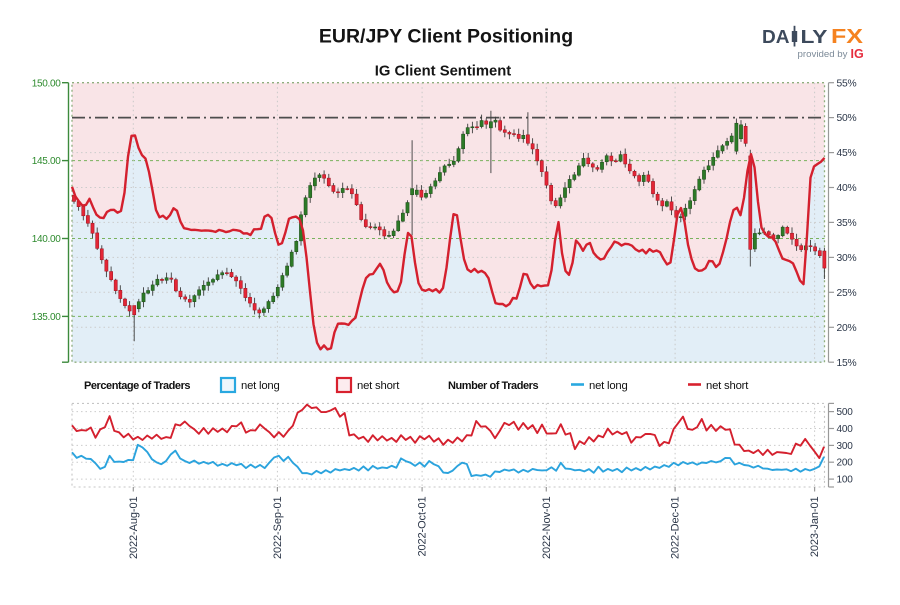  I want to click on svg-text: 35%, so click(847, 223).